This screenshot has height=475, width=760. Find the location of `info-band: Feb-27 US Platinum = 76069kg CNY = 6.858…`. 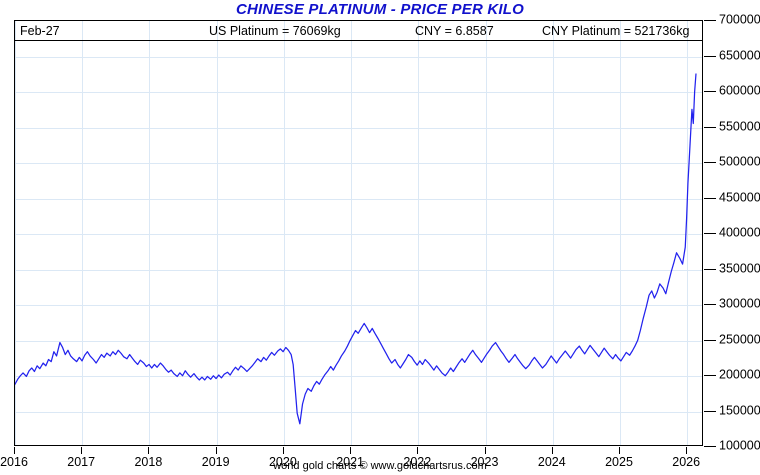

info-band: Feb-27 US Platinum = 76069kg CNY = 6.858… is located at coordinates (358, 31).